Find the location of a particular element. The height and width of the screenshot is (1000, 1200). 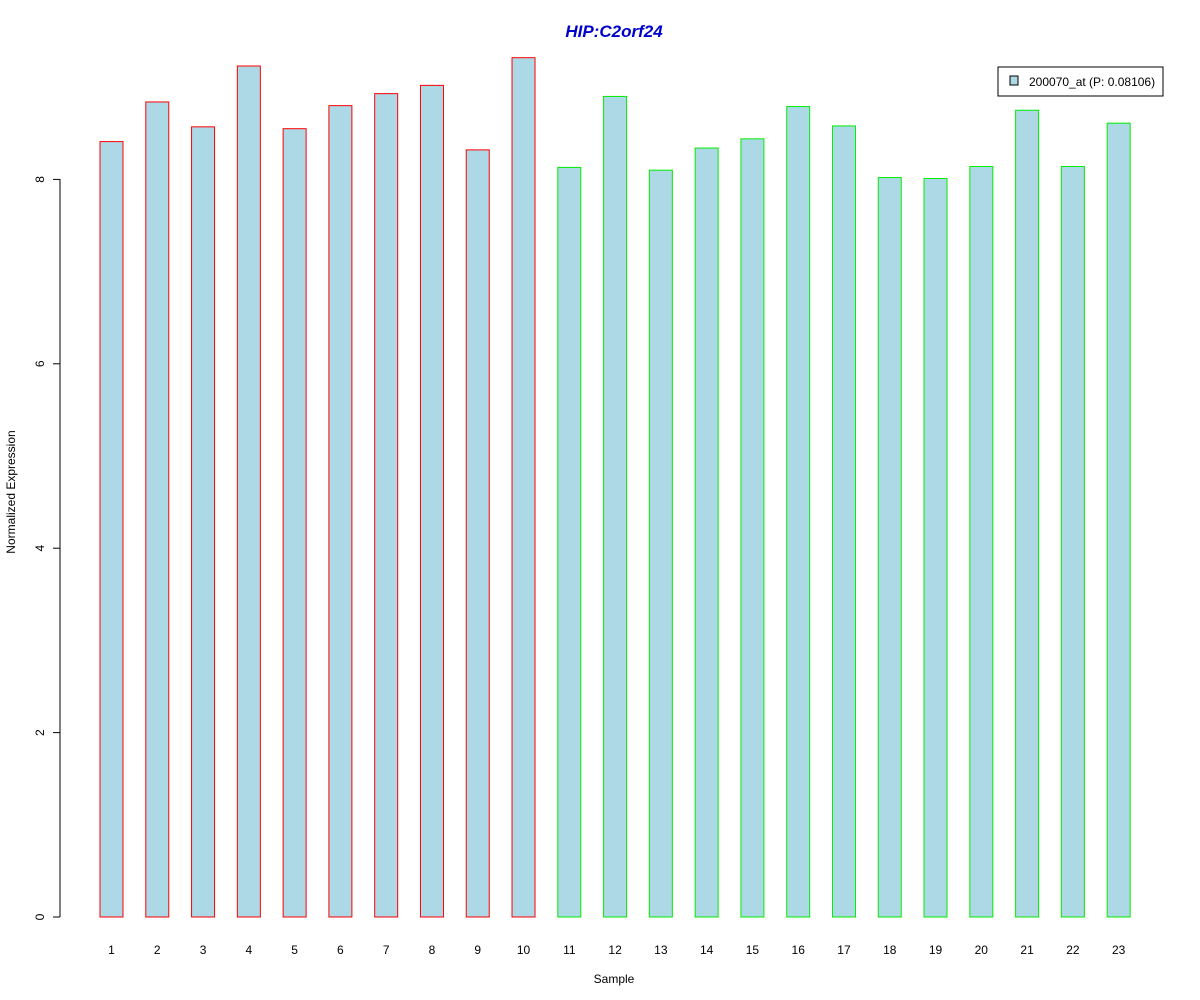

x-tick-label-3: 3 is located at coordinates (203, 950).